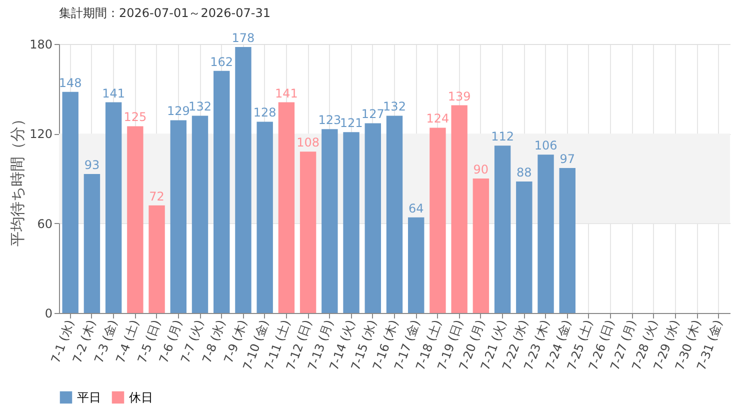  I want to click on data-label: 139, so click(459, 96).